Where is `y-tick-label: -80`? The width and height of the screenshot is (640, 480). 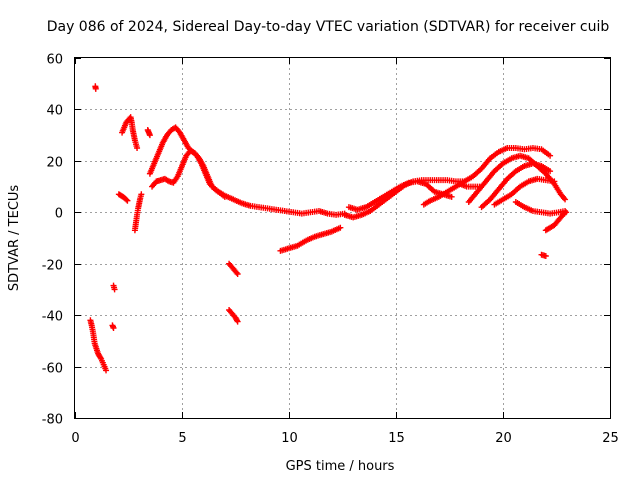 y-tick-label: -80 is located at coordinates (52, 420).